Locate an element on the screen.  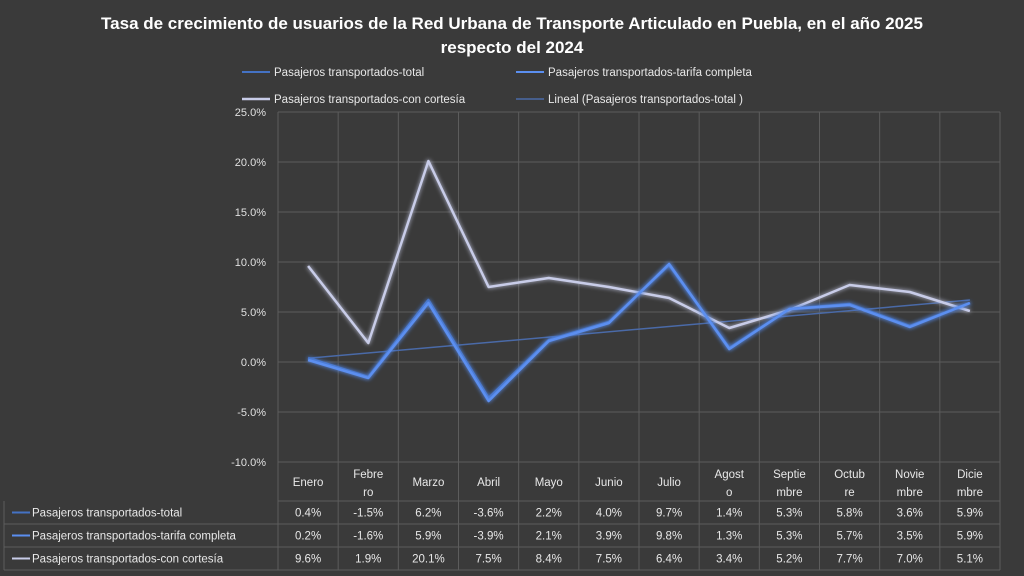
legend-entry: Pasajeros transportados-total is located at coordinates (349, 73).